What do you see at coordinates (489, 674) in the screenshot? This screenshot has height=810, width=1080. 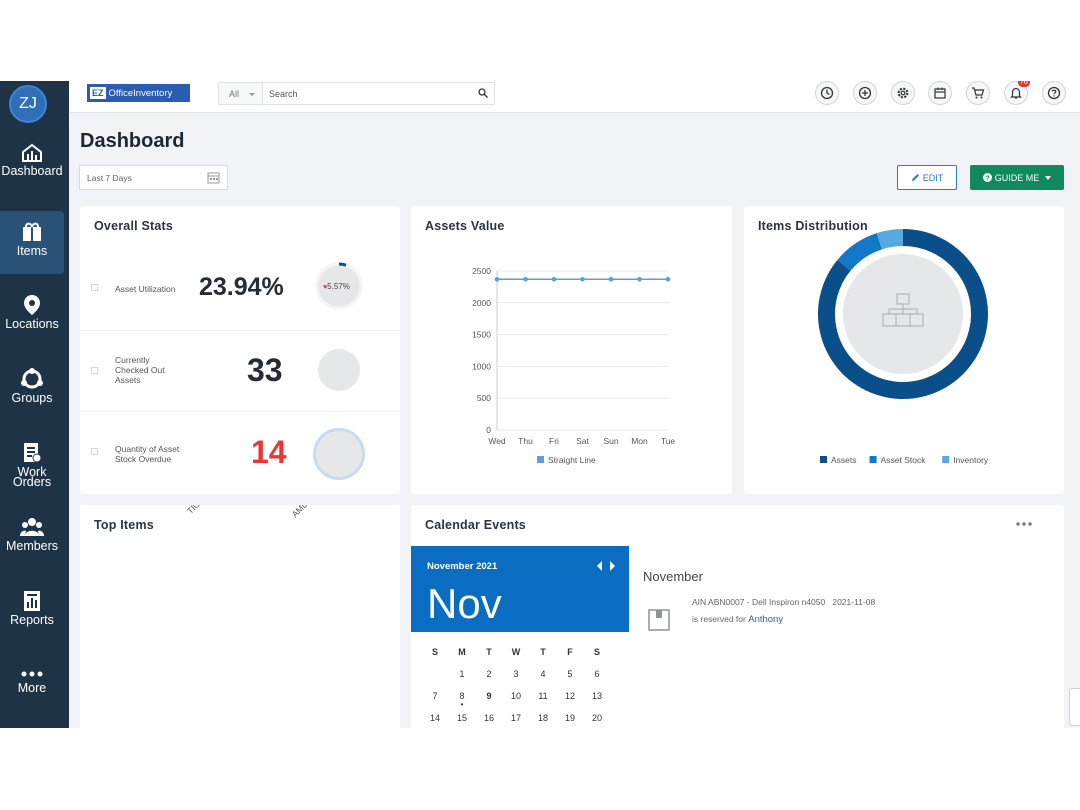 I see `calendar-day: 2` at bounding box center [489, 674].